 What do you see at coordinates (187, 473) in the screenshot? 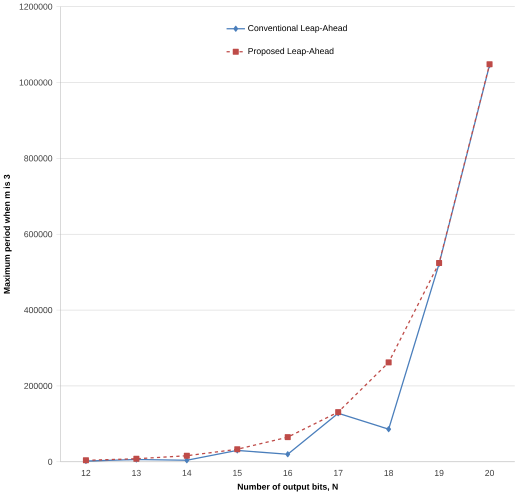
I see `x-tick-label: 14` at bounding box center [187, 473].